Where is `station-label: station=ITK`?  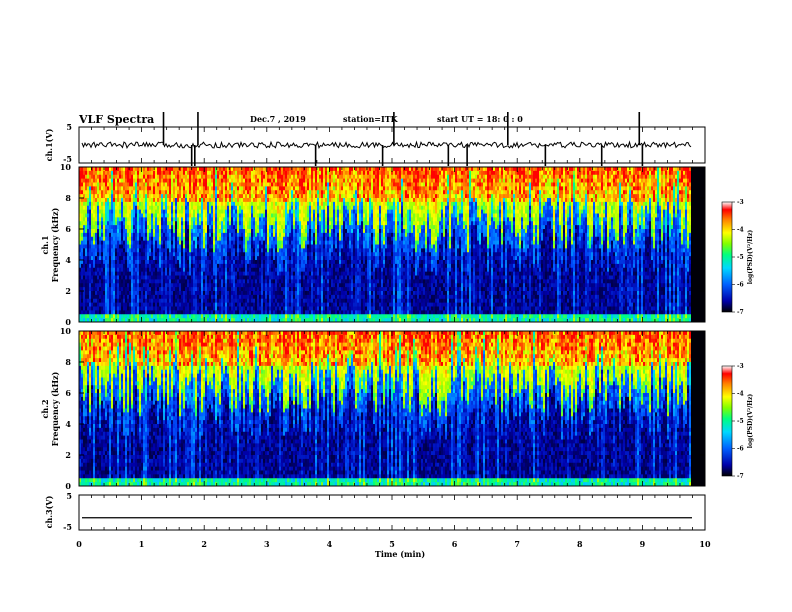 station-label: station=ITK is located at coordinates (371, 119).